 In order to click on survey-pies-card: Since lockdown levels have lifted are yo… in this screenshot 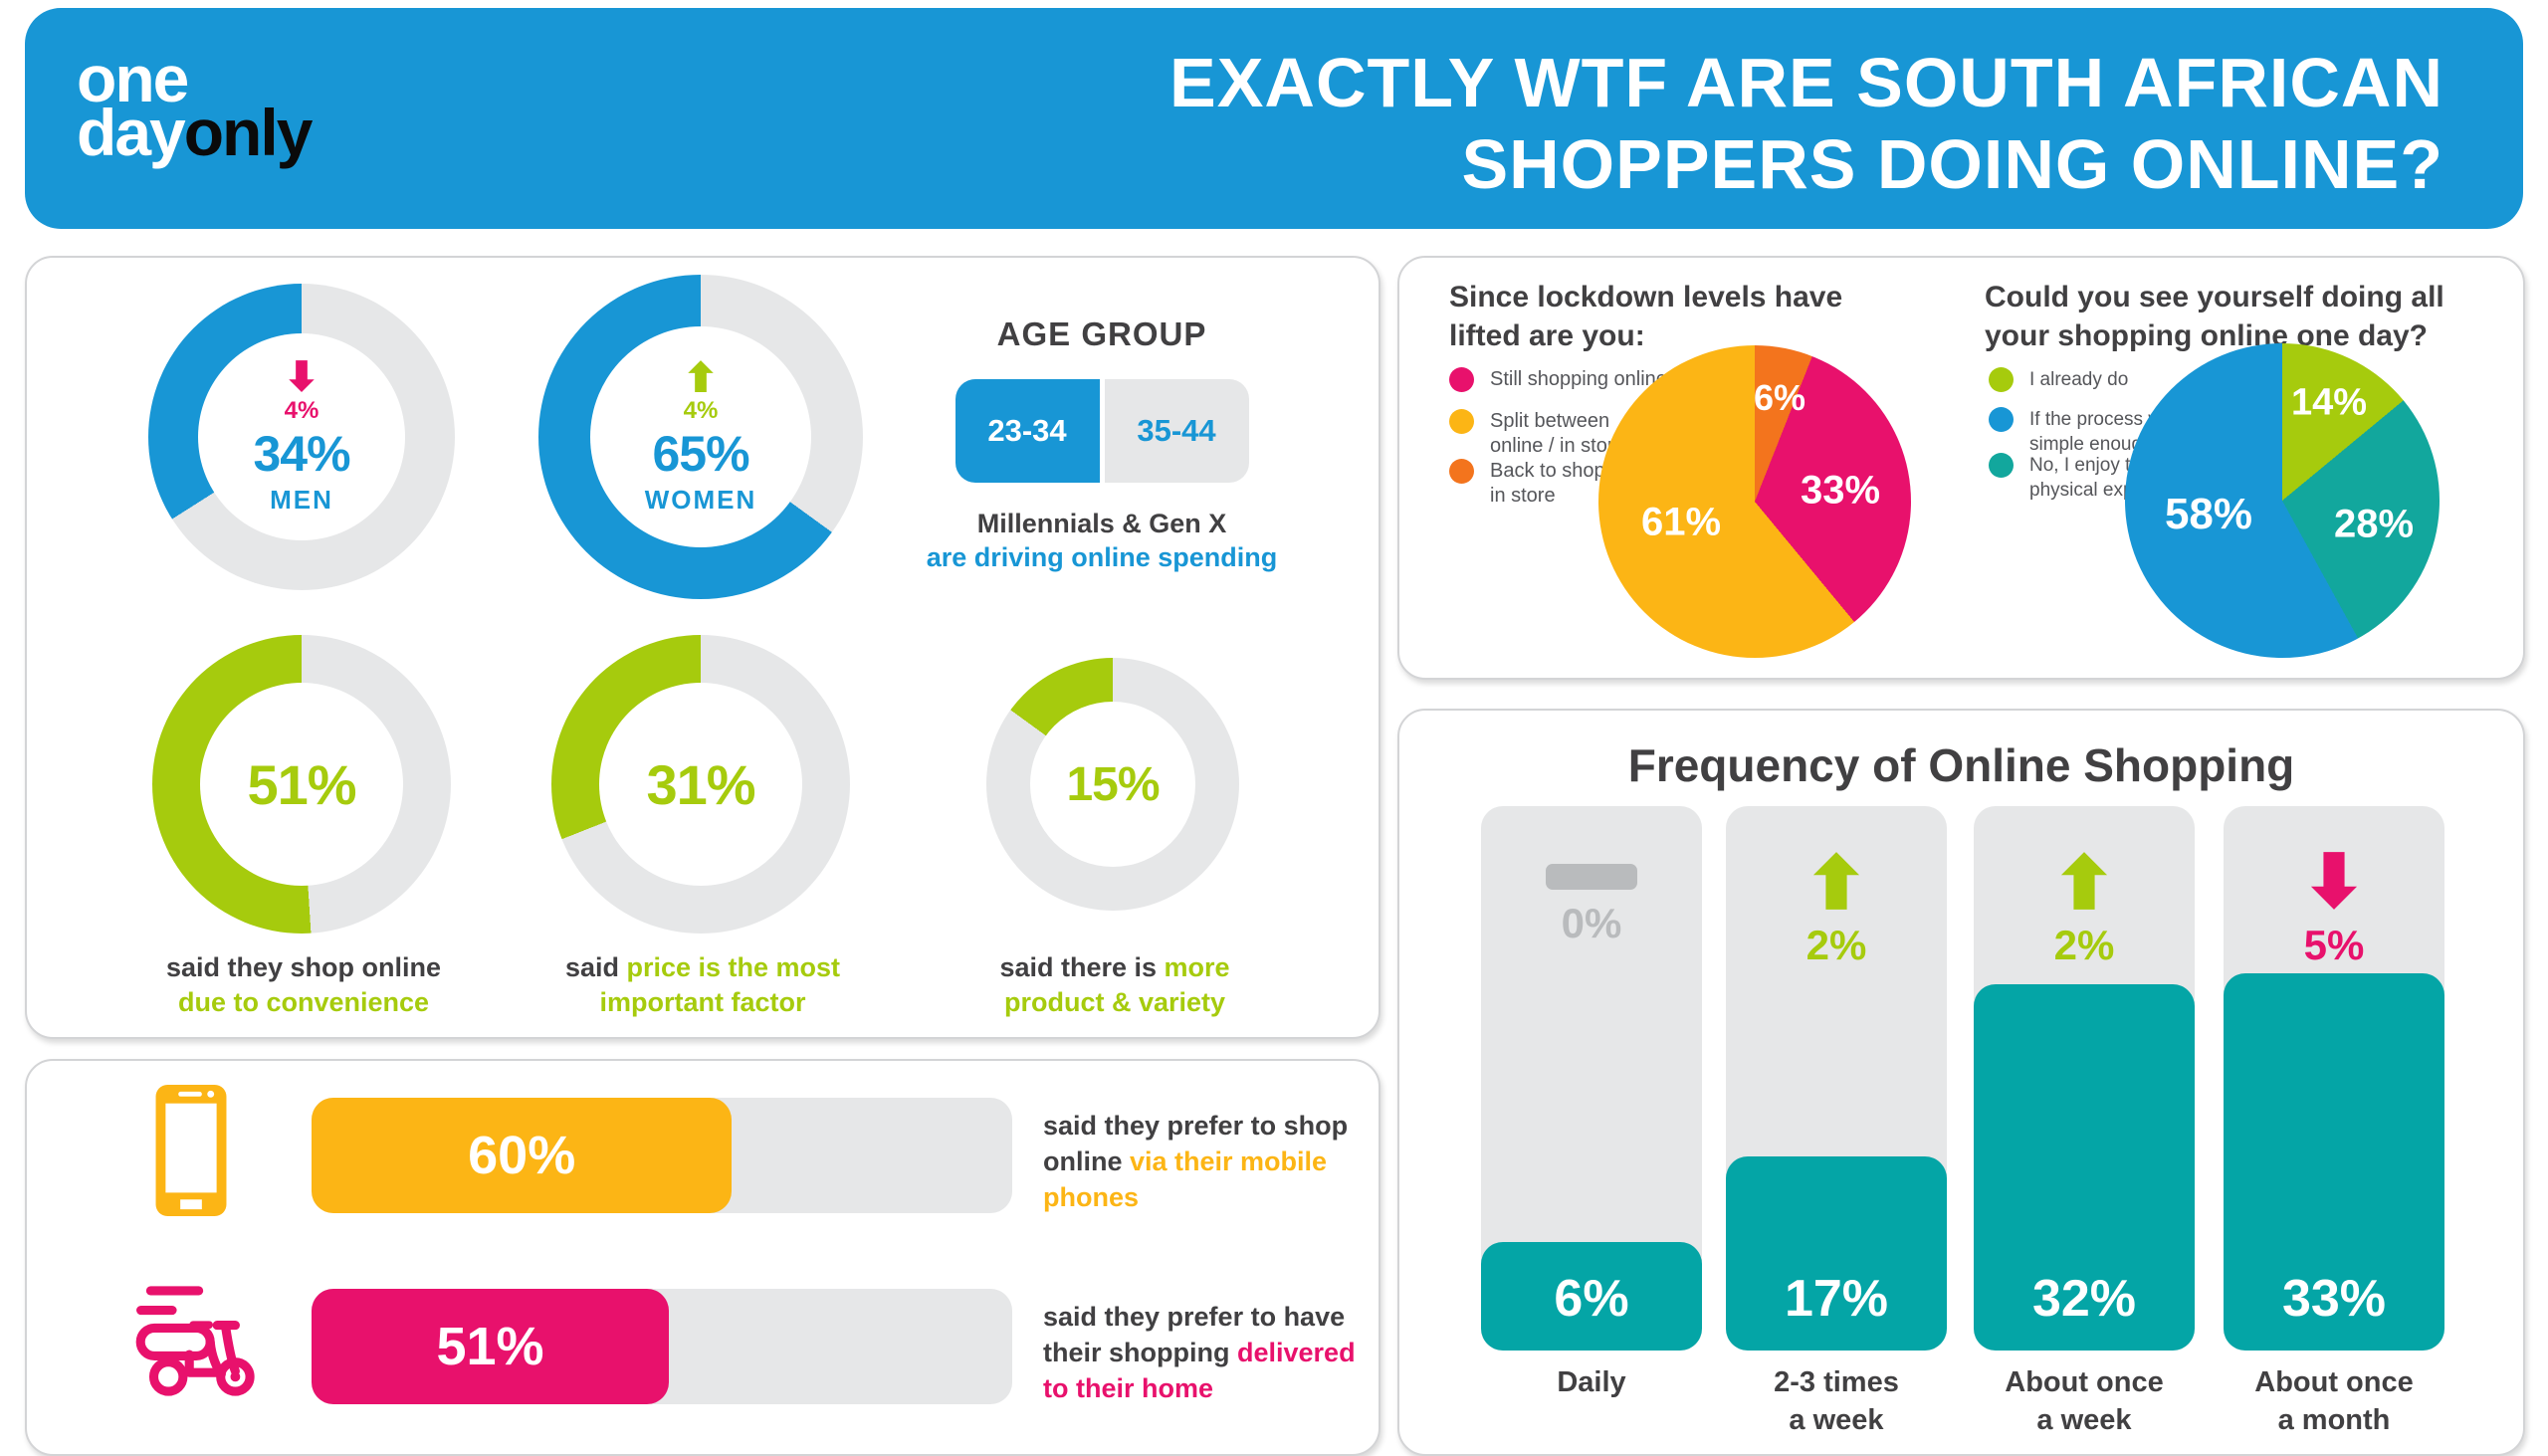, I will do `click(1961, 468)`.